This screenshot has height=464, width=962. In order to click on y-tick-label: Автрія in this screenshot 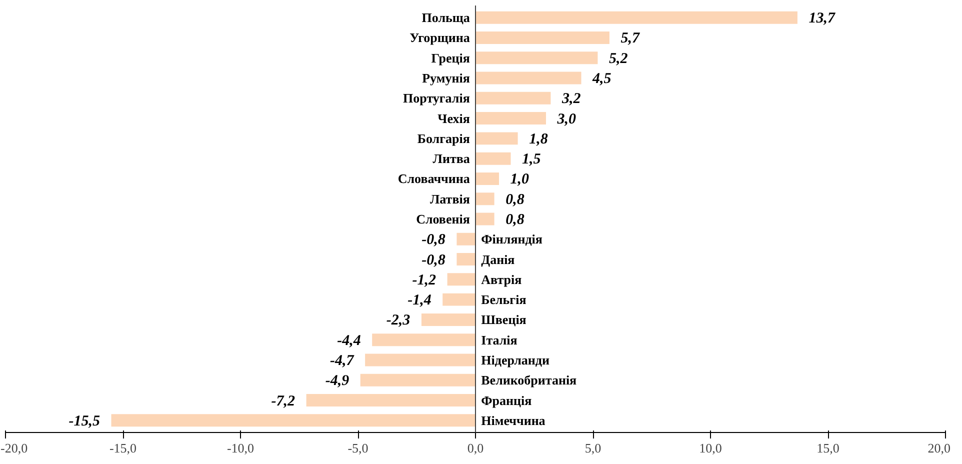, I will do `click(501, 279)`.